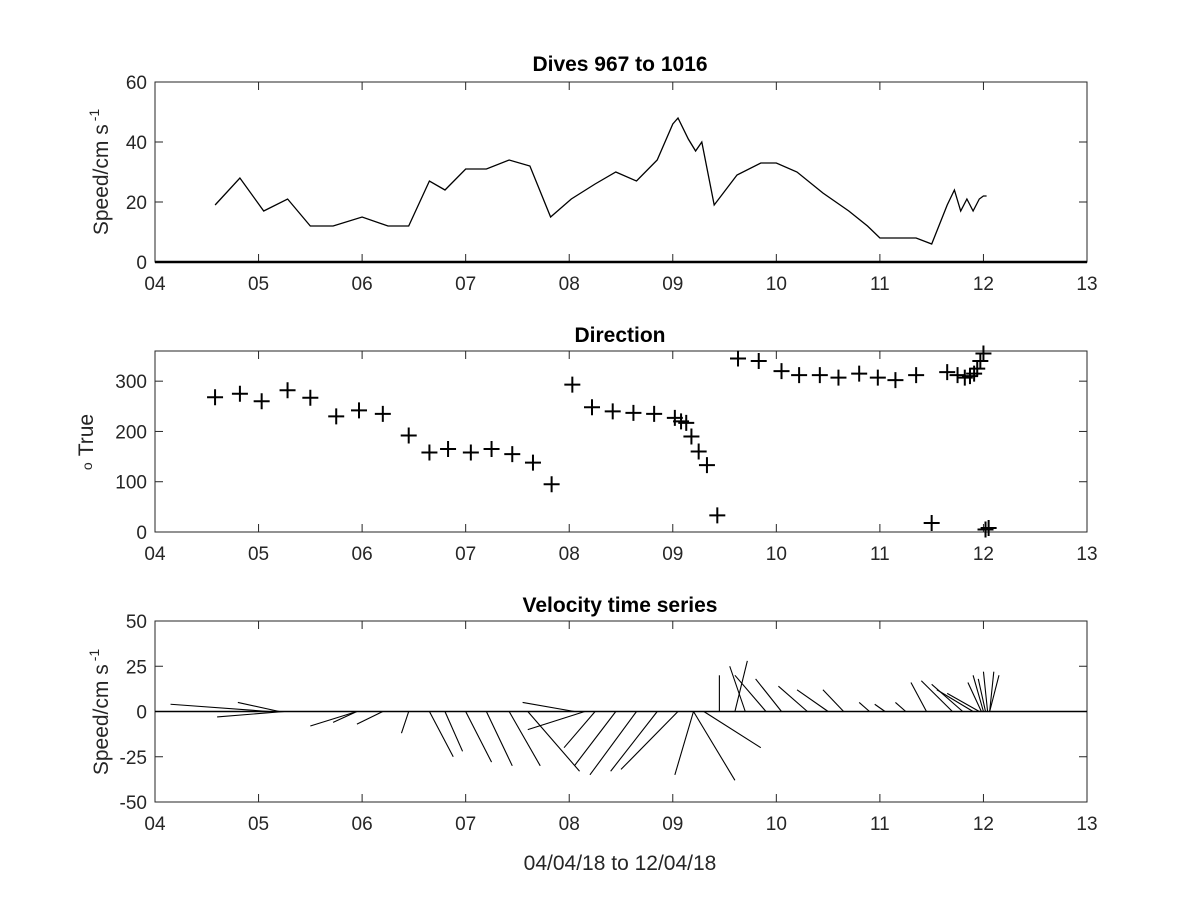 The image size is (1200, 900). Describe the element at coordinates (983, 554) in the screenshot. I see `direction-panel-xtick-label: 12` at that location.